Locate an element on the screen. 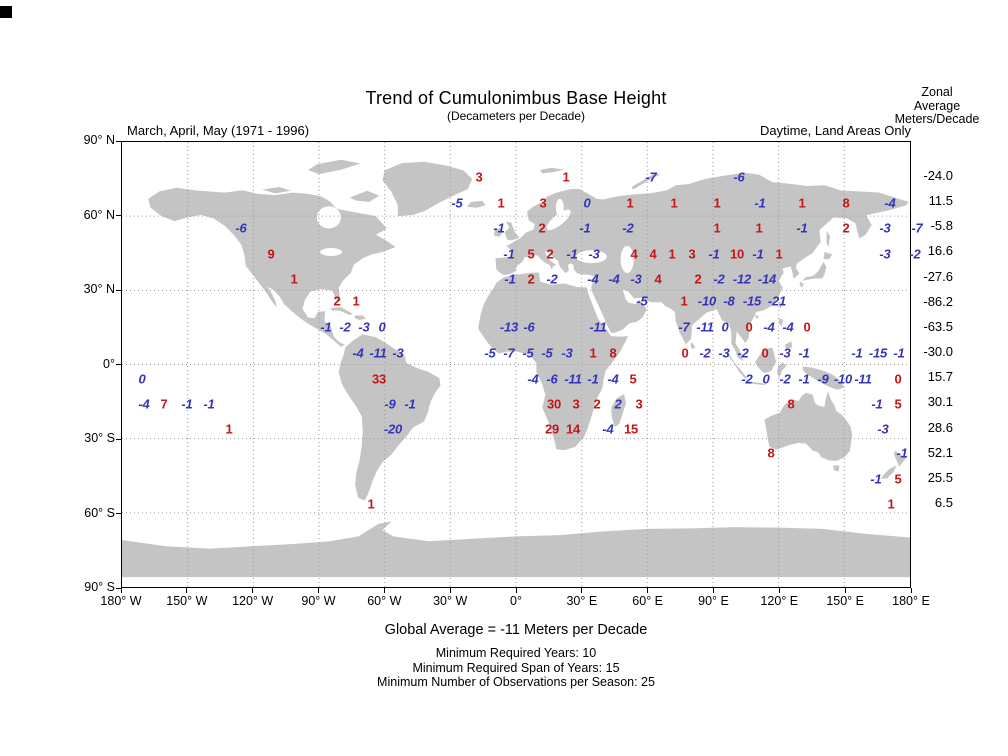  map-value: -14 is located at coordinates (767, 279).